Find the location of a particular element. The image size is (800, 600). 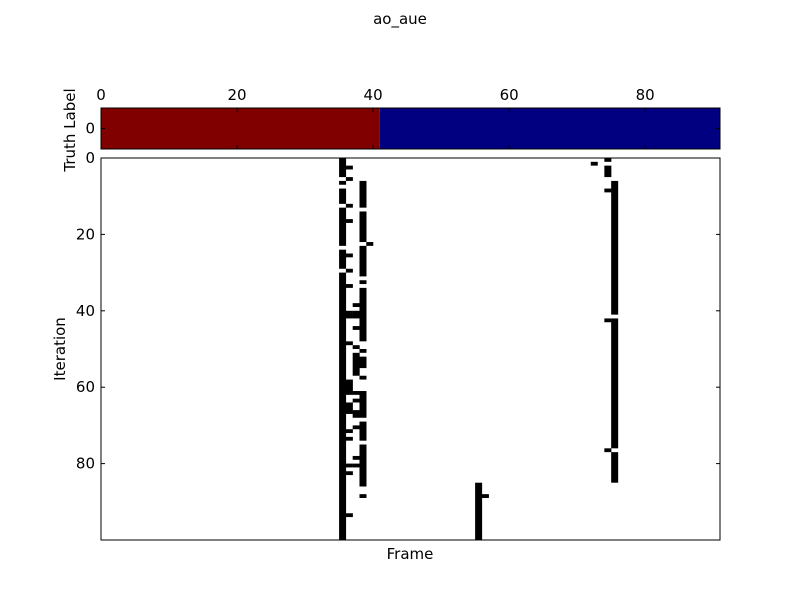

truth-label-ticks: 0 20 40 60 80 0 is located at coordinates (402, 117).